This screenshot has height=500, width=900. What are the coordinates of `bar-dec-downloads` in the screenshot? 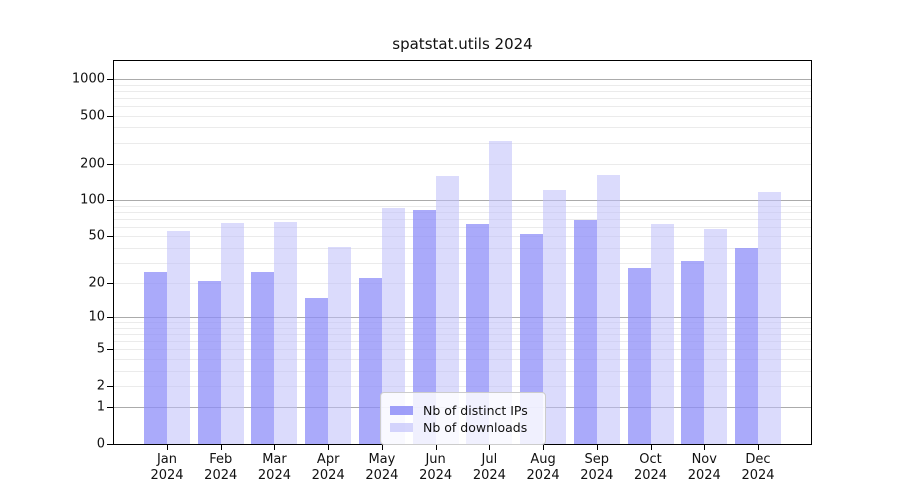 It's located at (769, 318).